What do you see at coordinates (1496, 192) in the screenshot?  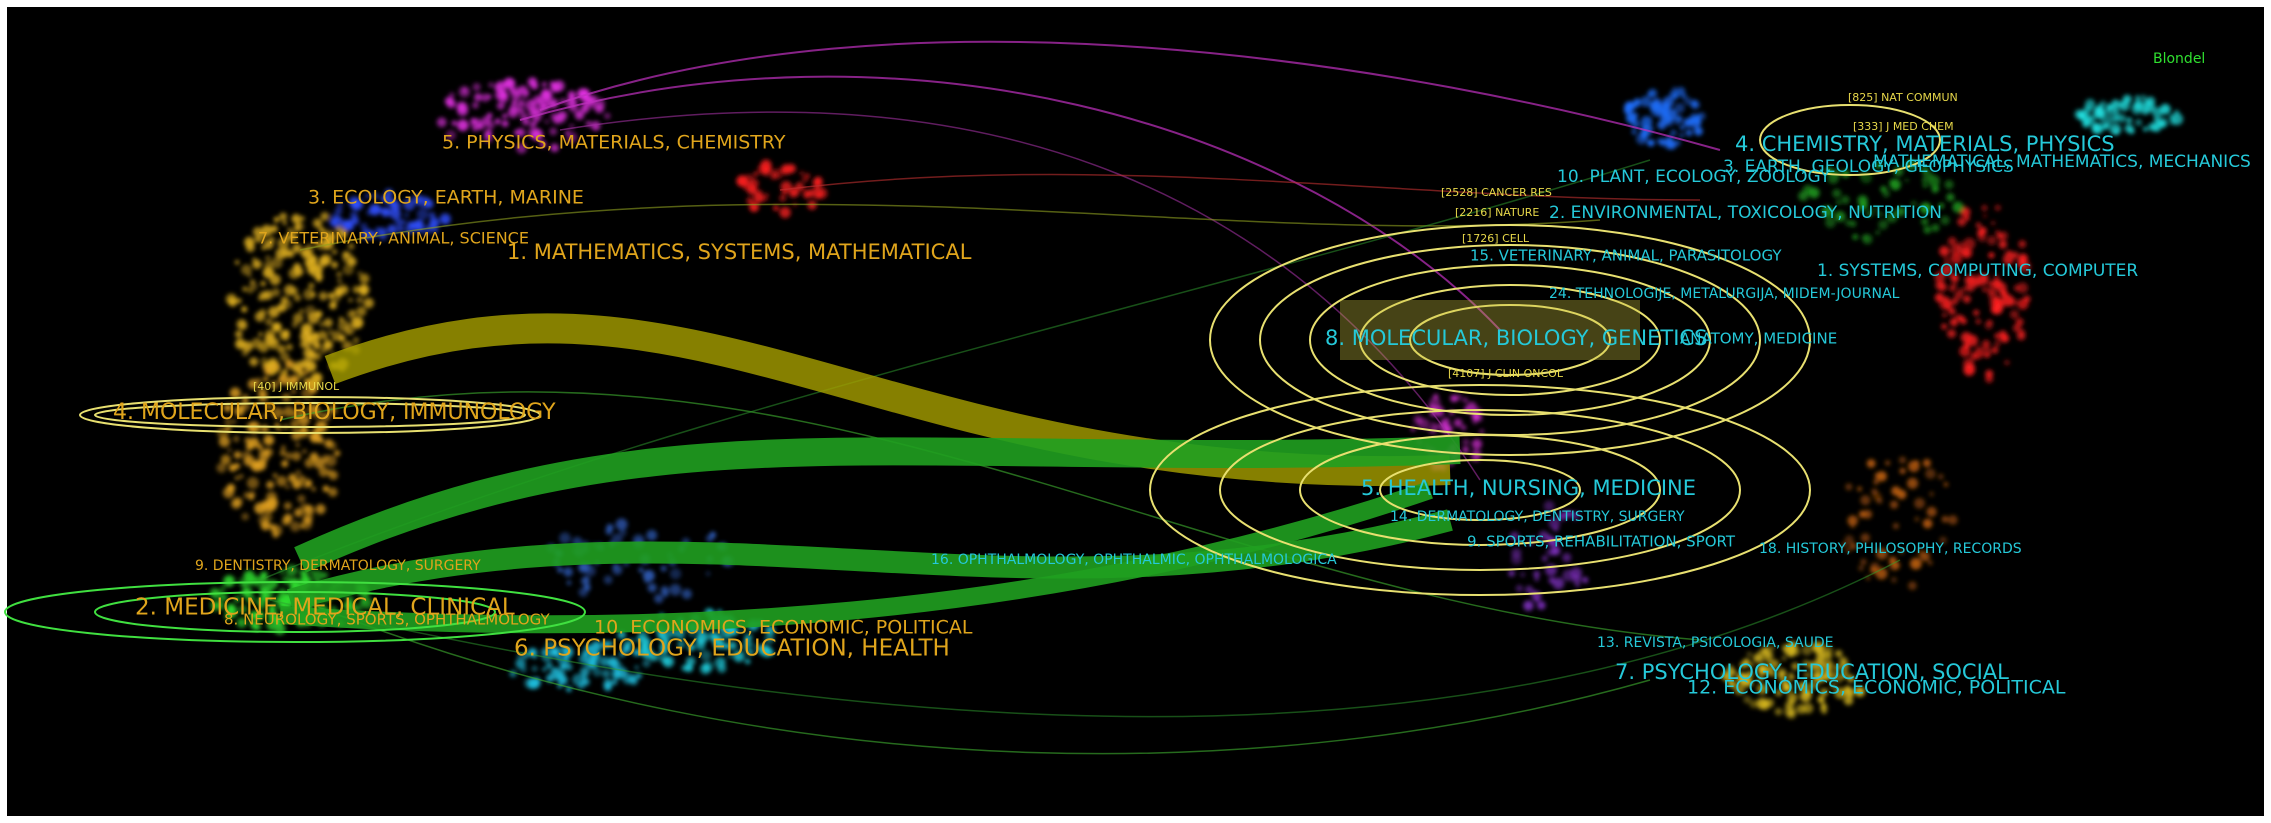 I see `journal-label: [2528] CANCER RES` at bounding box center [1496, 192].